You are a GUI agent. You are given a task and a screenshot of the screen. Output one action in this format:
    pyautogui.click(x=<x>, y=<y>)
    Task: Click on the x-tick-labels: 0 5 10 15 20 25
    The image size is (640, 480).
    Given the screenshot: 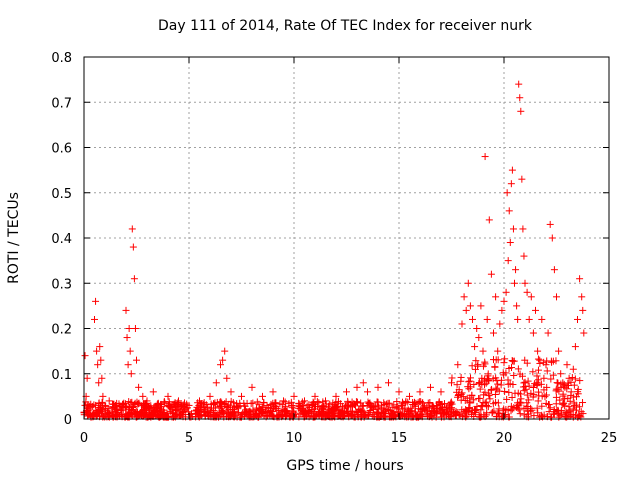 What is the action you would take?
    pyautogui.click(x=348, y=438)
    